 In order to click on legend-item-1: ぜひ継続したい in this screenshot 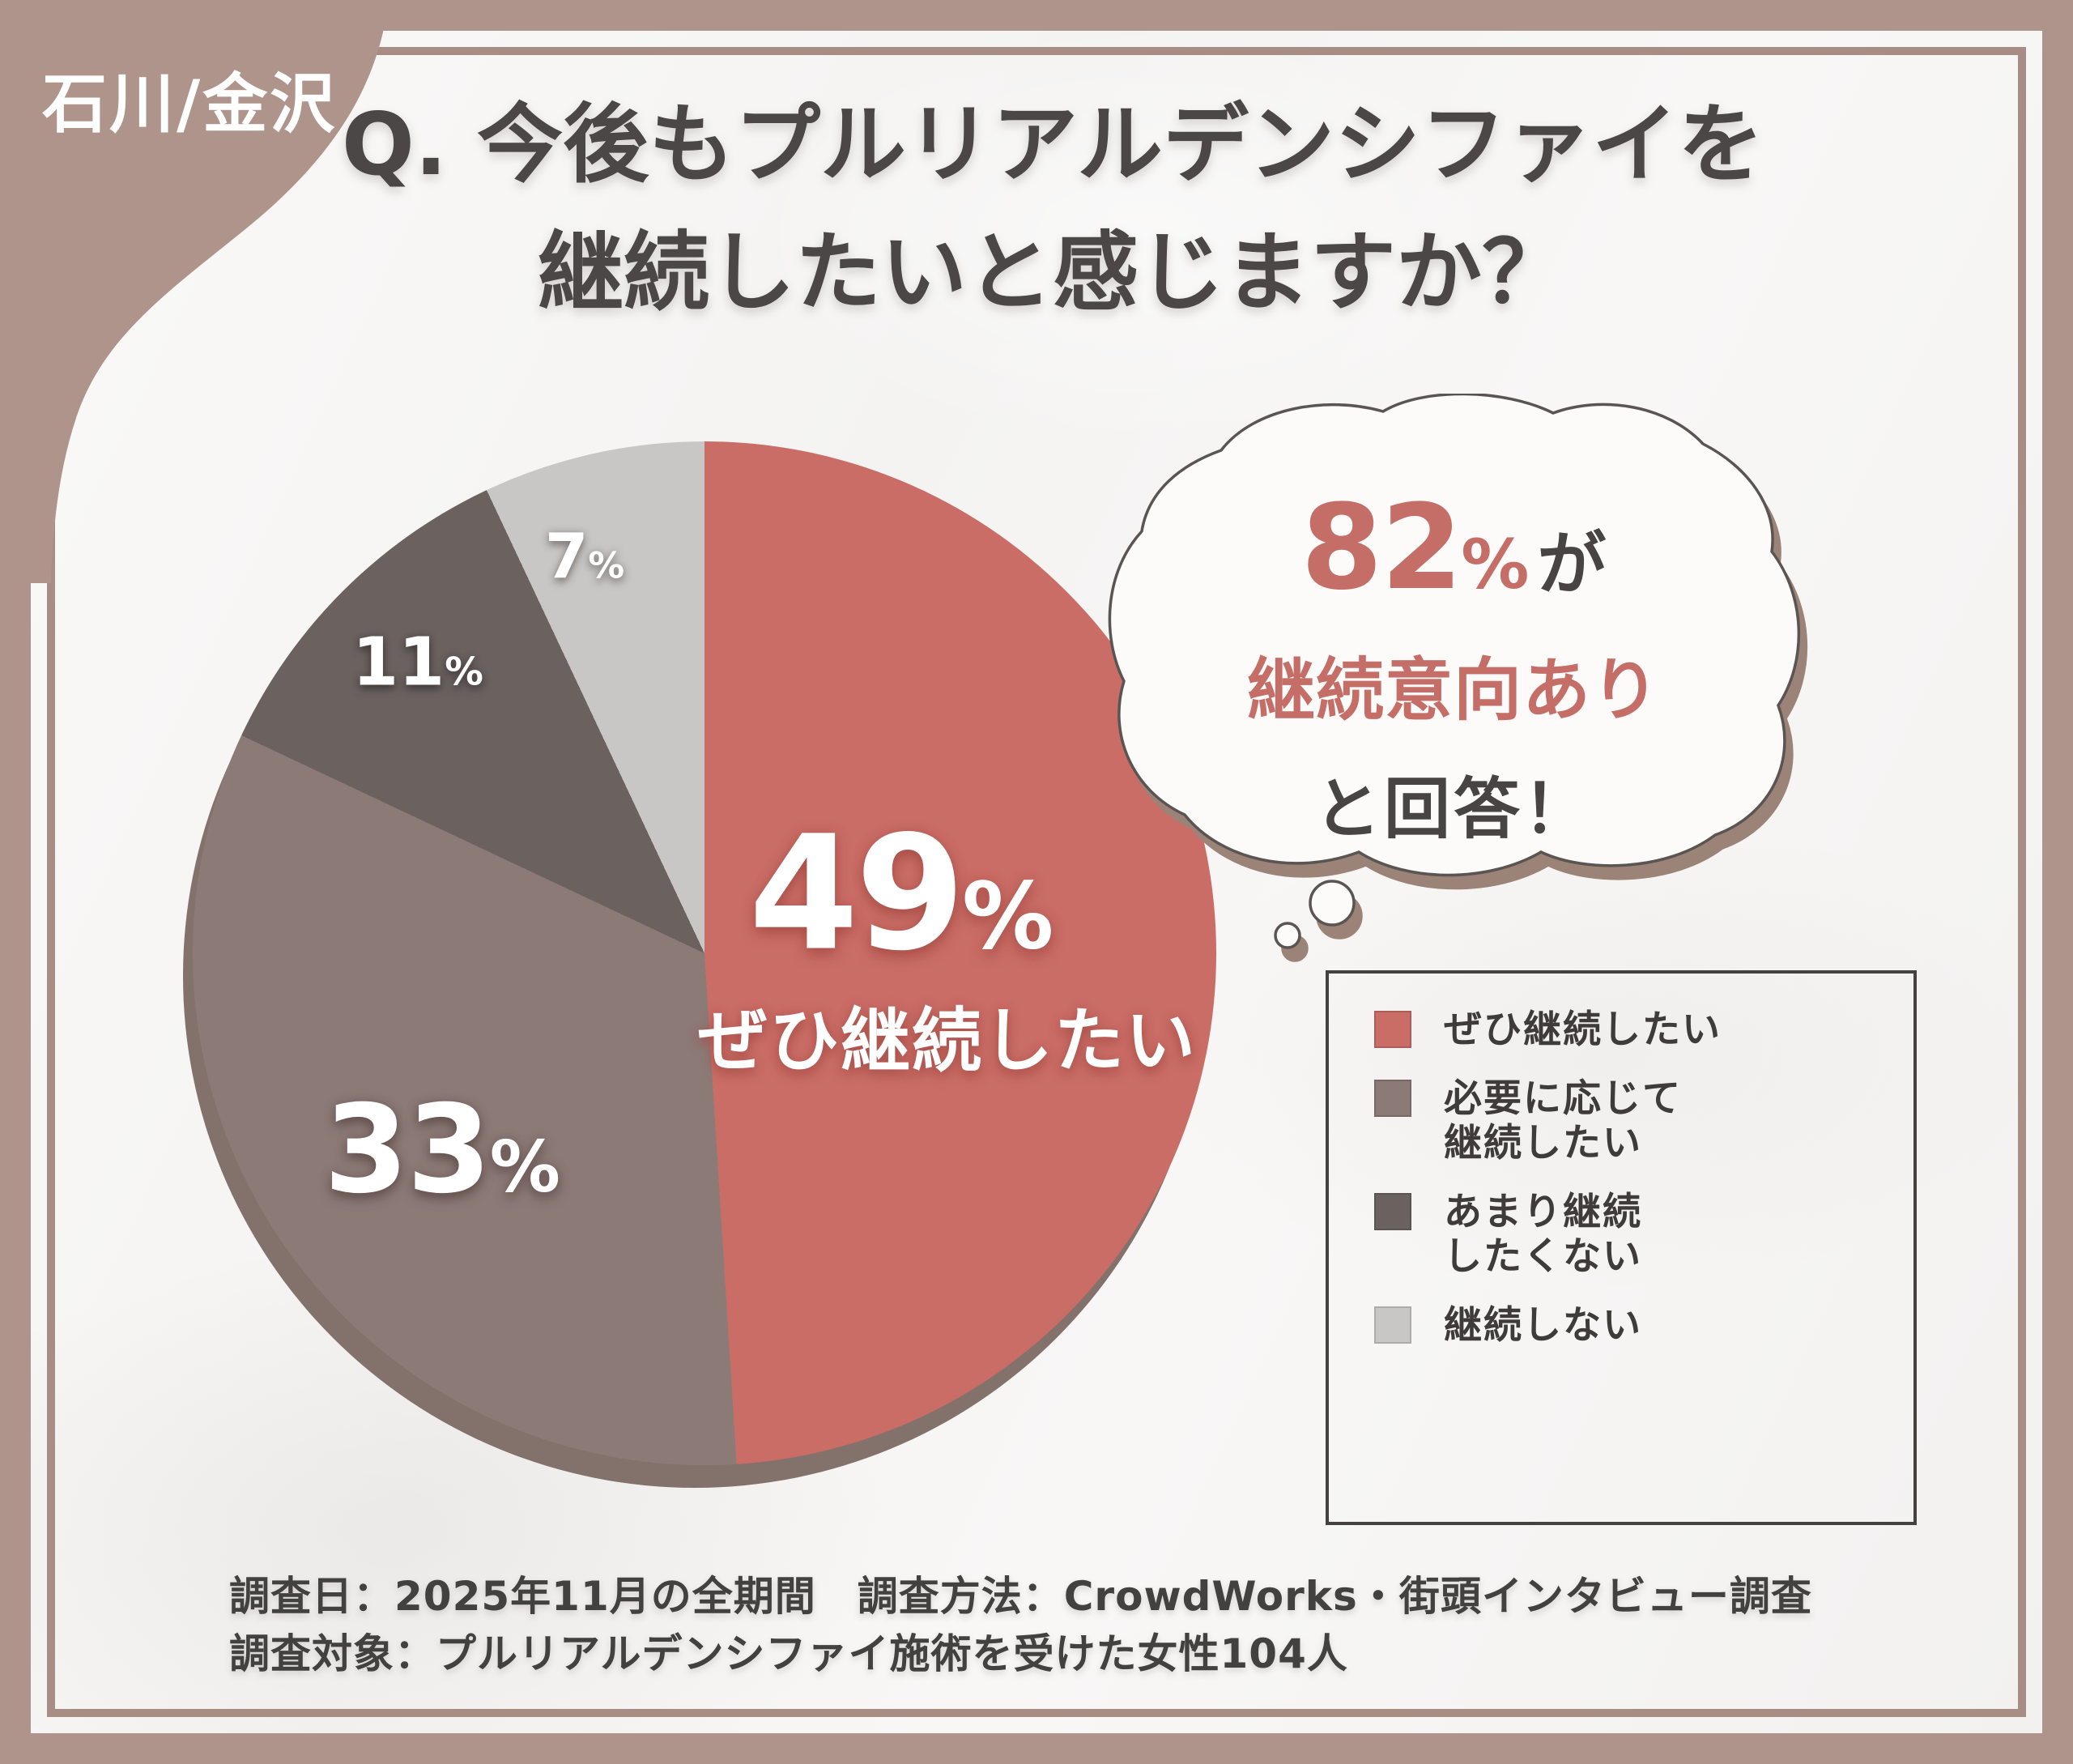, I will do `click(1635, 1030)`.